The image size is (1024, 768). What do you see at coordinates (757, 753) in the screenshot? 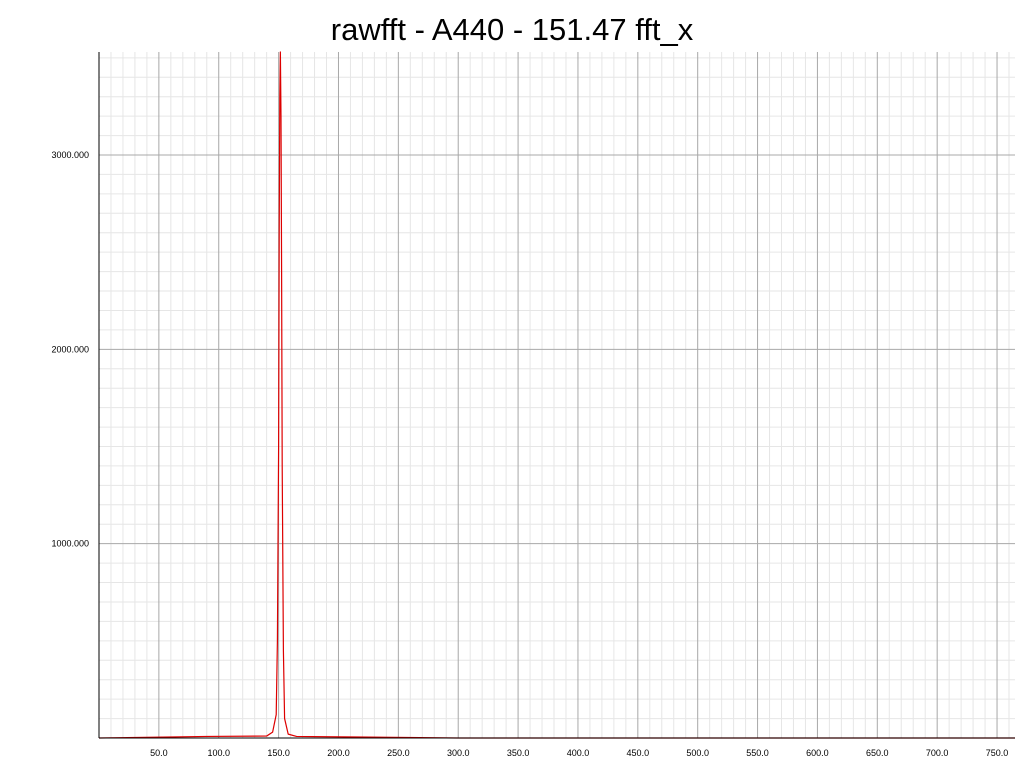
I see `x-tick-label: 550.0` at bounding box center [757, 753].